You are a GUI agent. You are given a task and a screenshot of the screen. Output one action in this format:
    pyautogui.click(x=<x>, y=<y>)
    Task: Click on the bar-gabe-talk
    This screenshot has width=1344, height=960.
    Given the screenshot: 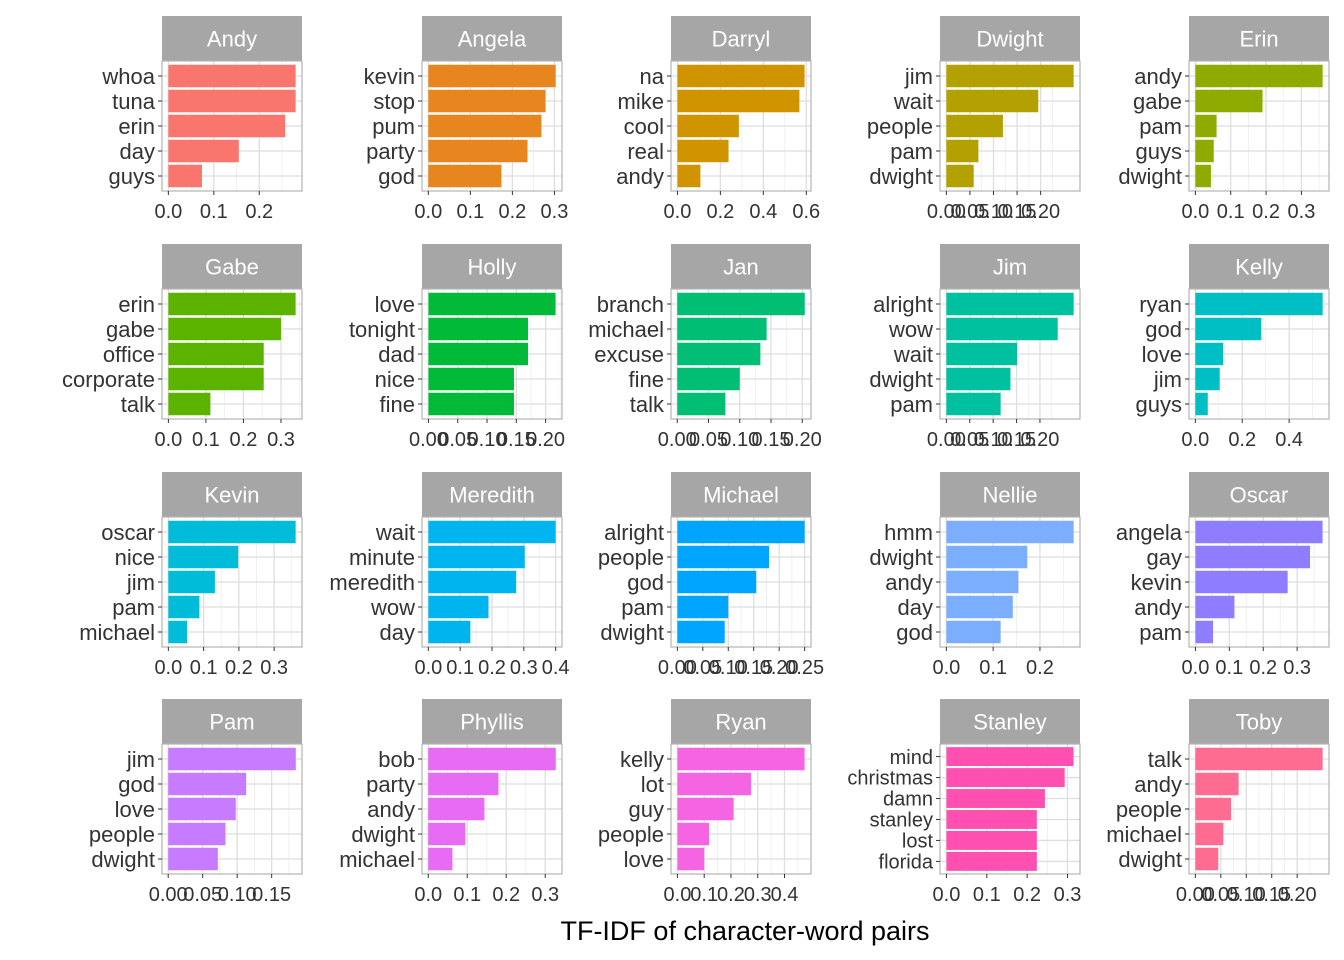 What is the action you would take?
    pyautogui.click(x=189, y=404)
    